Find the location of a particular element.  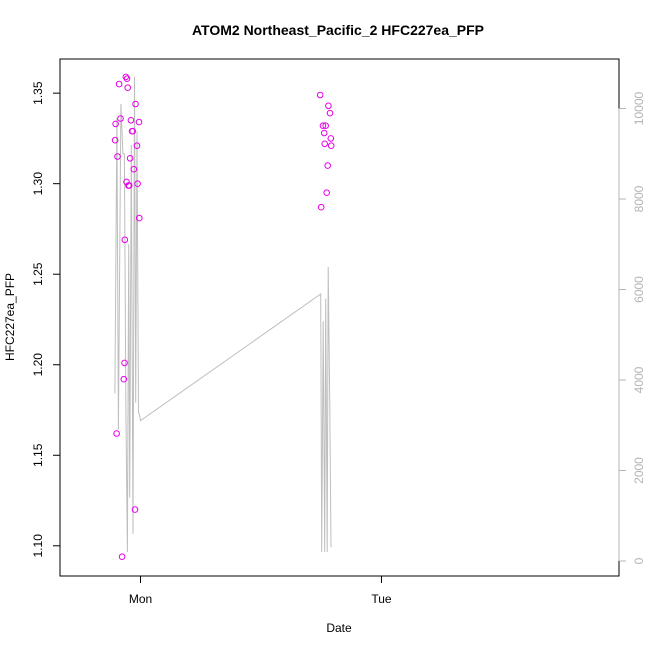

x-tick-label: Tue is located at coordinates (381, 599).